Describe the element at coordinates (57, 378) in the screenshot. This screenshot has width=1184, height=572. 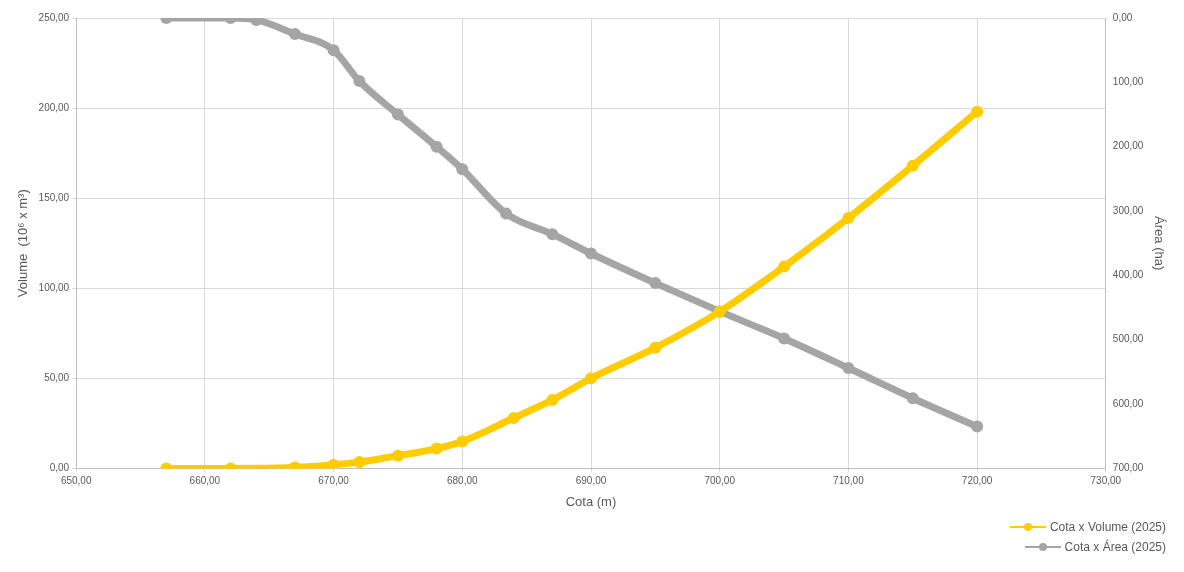
I see `y-tick-label: 50,00` at that location.